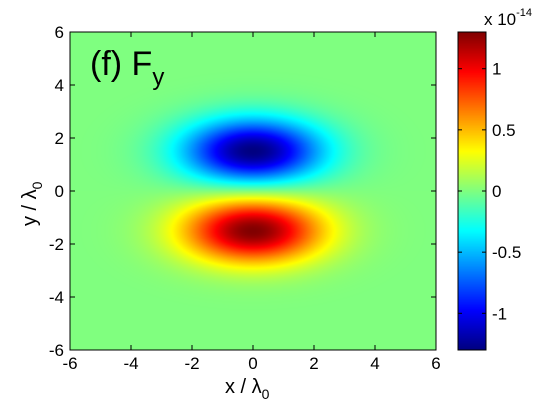  Describe the element at coordinates (69, 363) in the screenshot. I see `x-tick-label: -6` at that location.